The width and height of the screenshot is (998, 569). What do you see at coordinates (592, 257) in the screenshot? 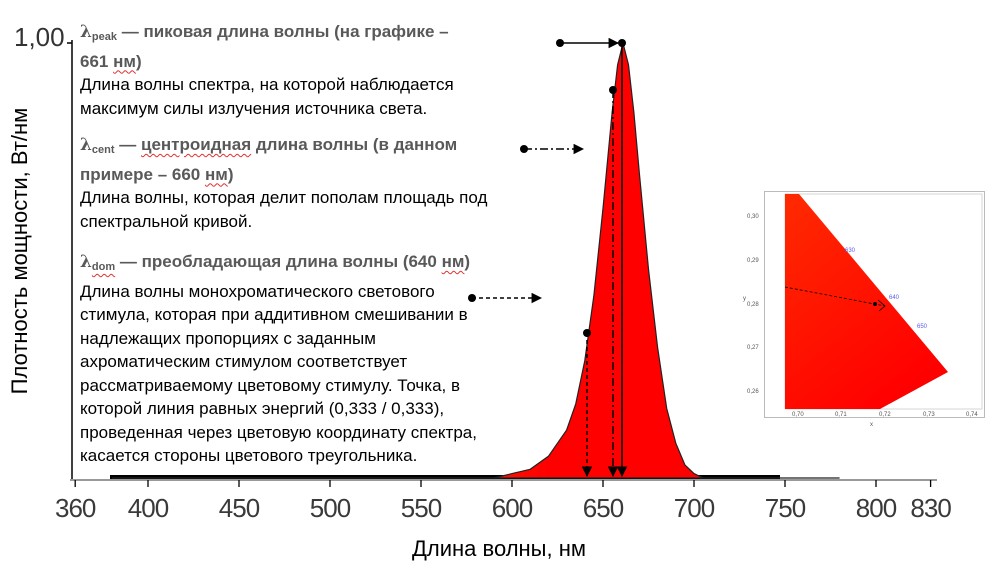
I see `peak-marker` at bounding box center [592, 257].